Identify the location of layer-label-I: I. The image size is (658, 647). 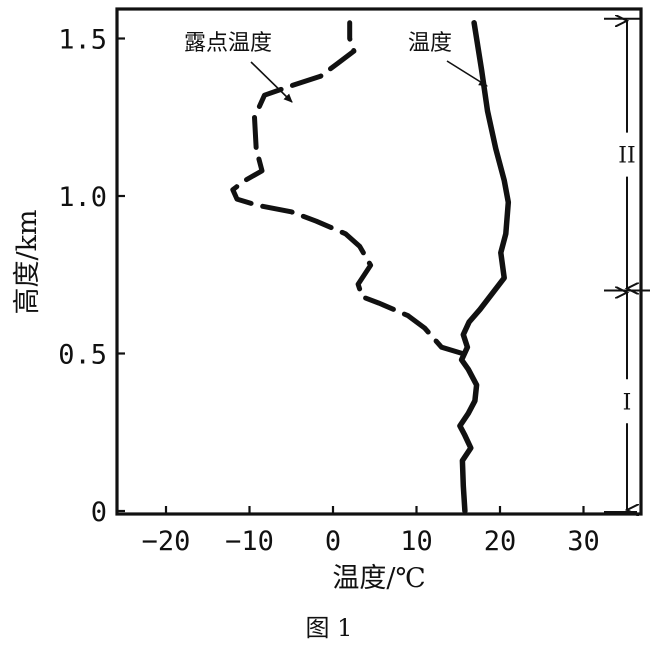
(627, 402).